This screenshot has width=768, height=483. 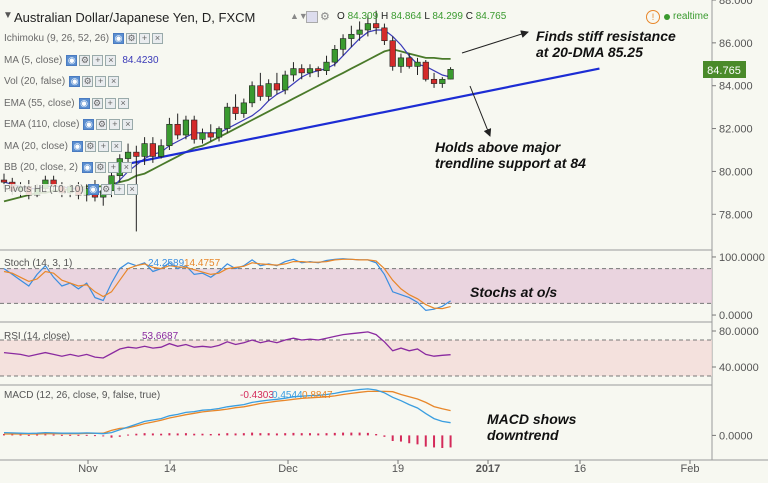 What do you see at coordinates (83, 38) in the screenshot?
I see `indicator-row: Ichimoku (9, 26, 52, 26) ◉ ⚙ + ×` at bounding box center [83, 38].